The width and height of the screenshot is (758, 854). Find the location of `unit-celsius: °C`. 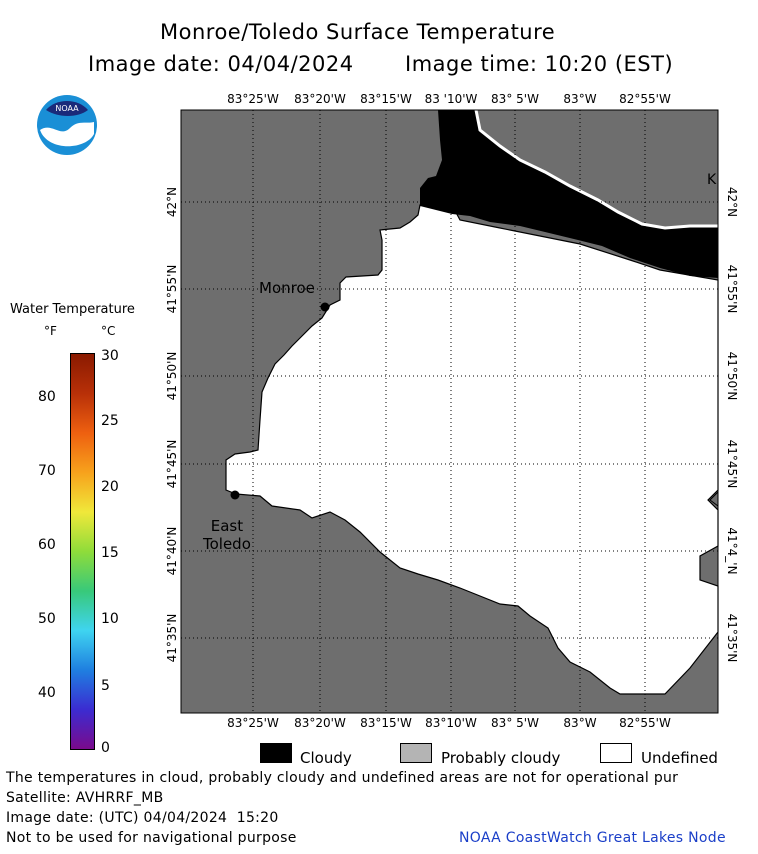

unit-celsius: °C is located at coordinates (108, 331).